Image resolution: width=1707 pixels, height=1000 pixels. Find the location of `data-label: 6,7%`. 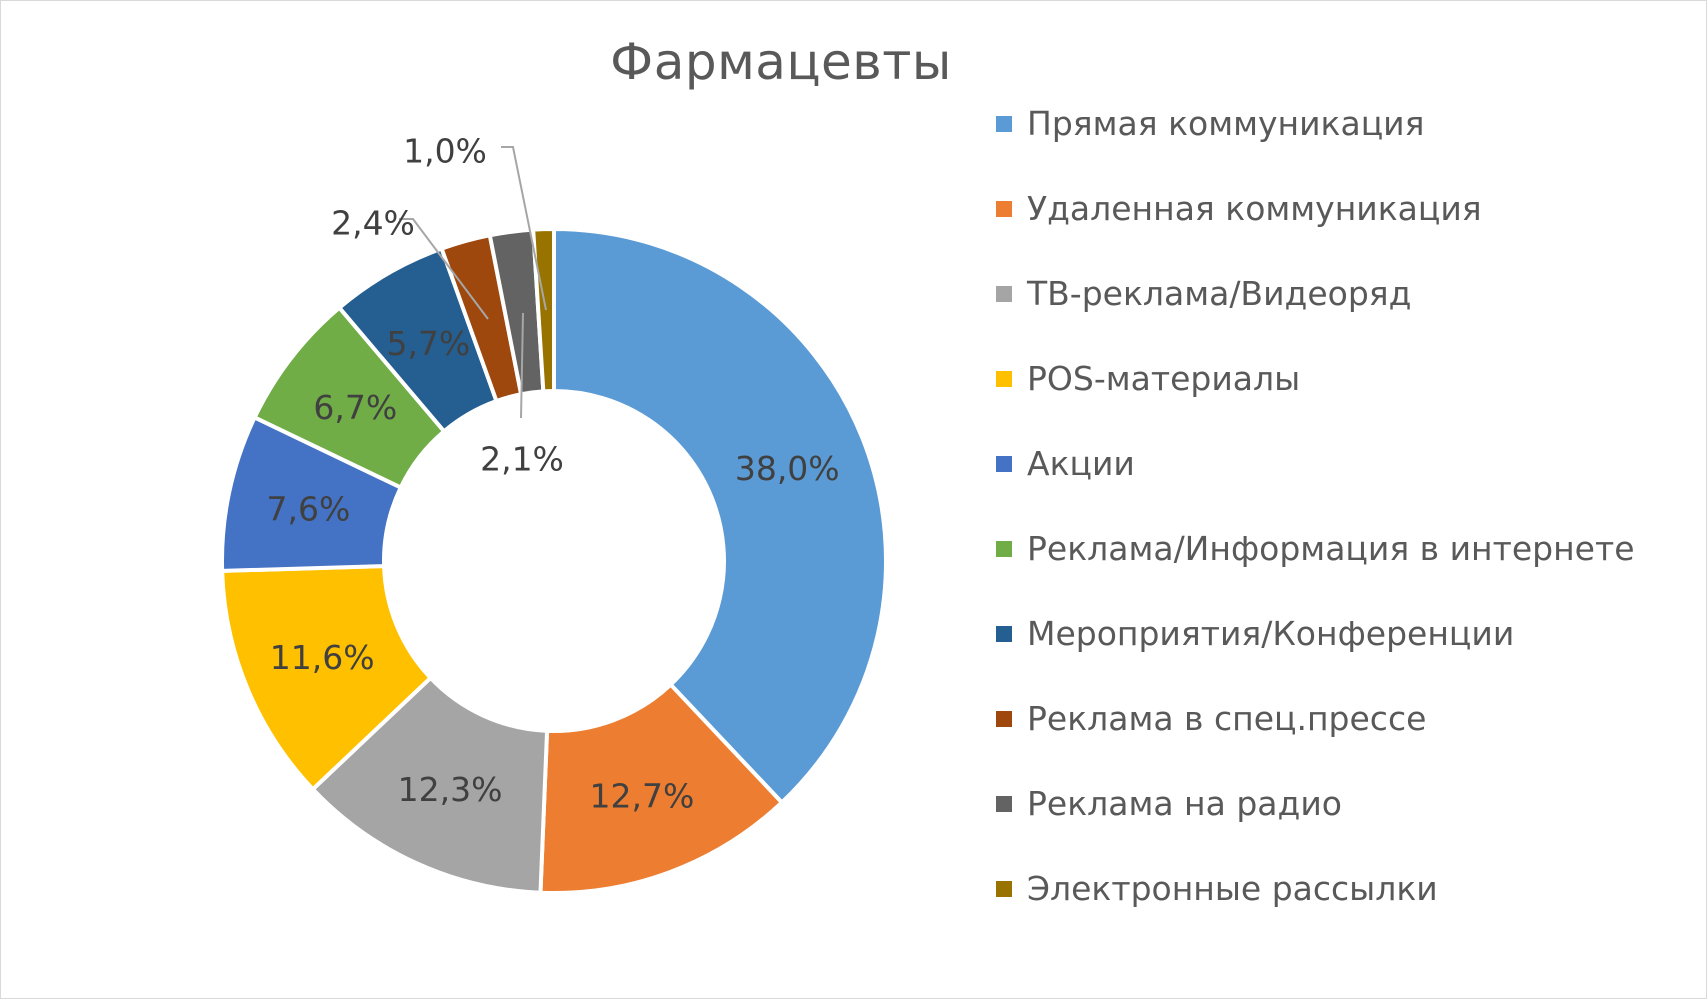

data-label: 6,7% is located at coordinates (355, 407).